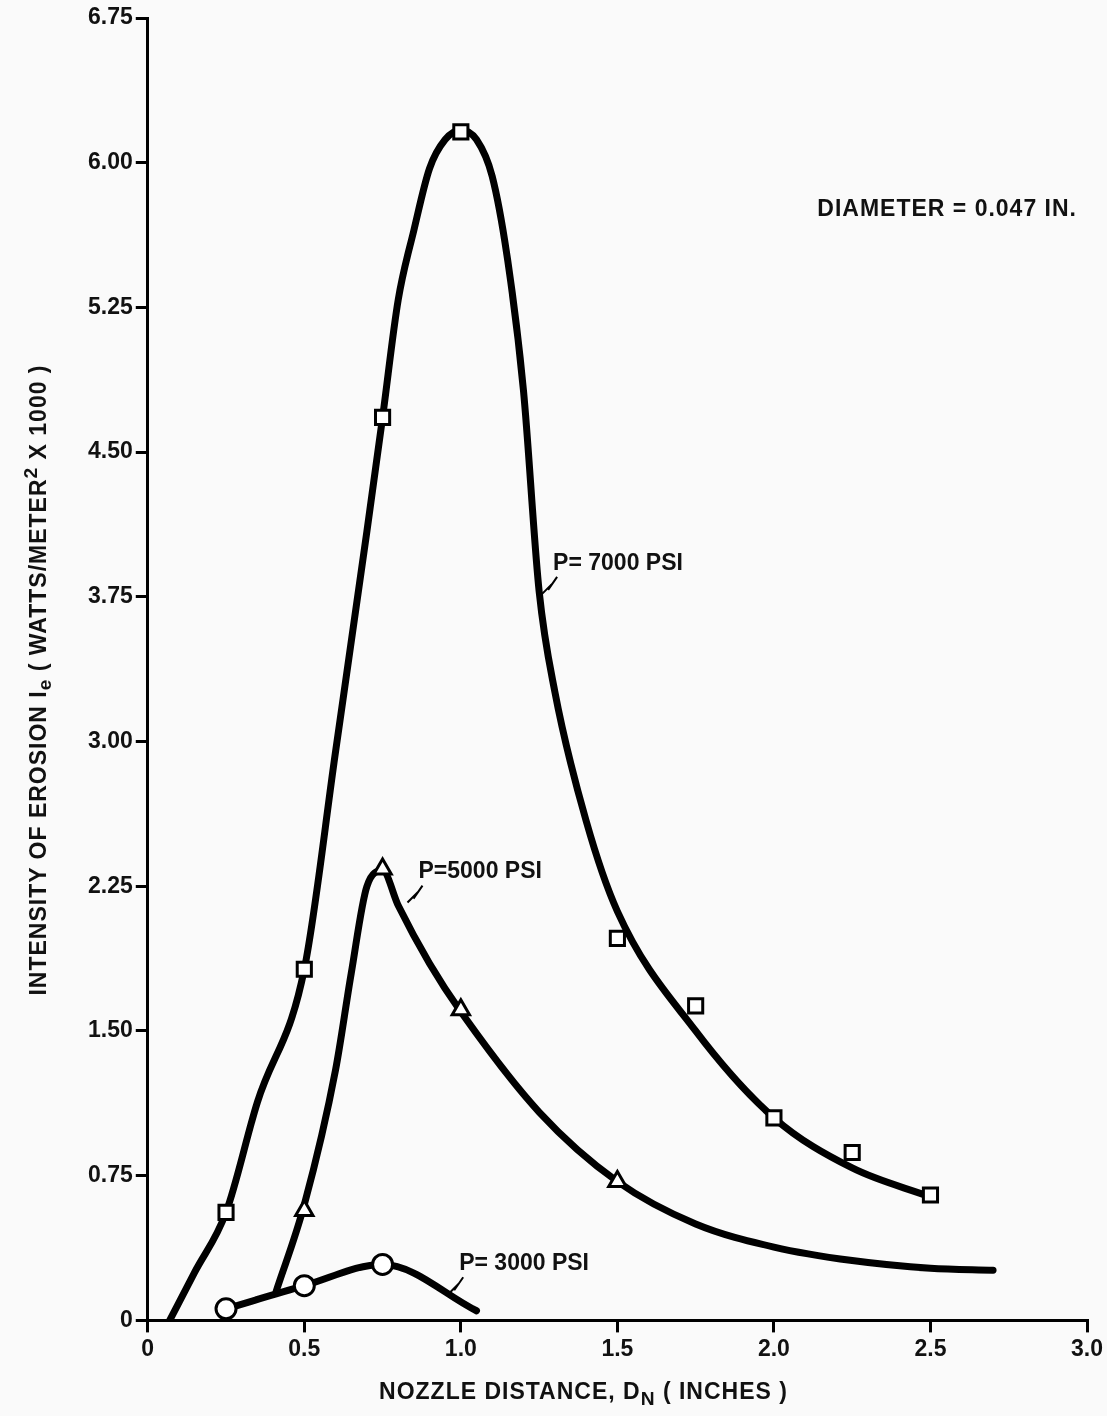 The width and height of the screenshot is (1107, 1416). I want to click on x-tick-label: 2.0, so click(773, 1347).